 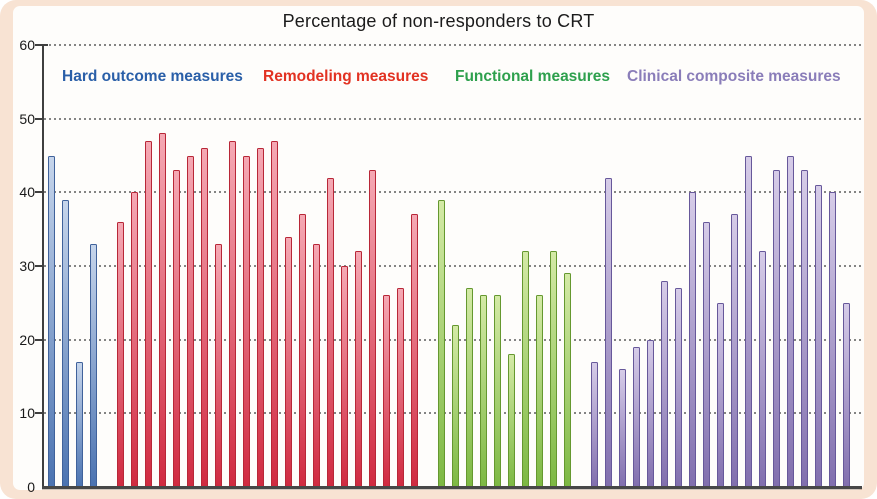 What do you see at coordinates (27, 118) in the screenshot?
I see `y-tick-label-50: 50` at bounding box center [27, 118].